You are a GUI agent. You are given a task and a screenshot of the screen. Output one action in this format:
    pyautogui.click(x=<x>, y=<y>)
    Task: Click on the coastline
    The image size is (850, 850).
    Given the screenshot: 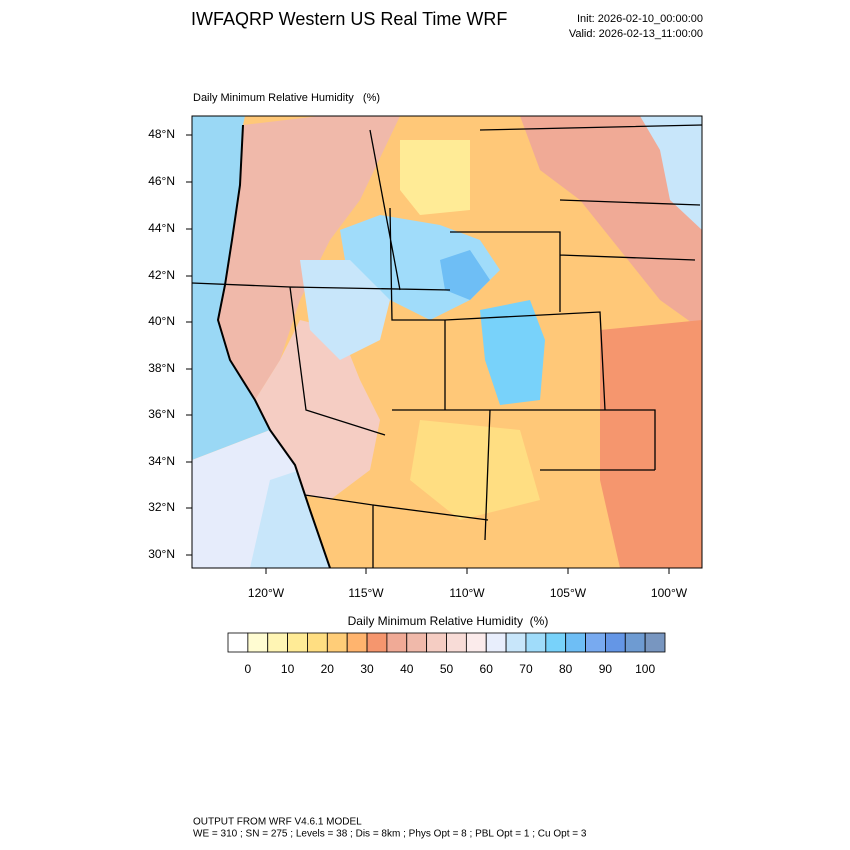 What is the action you would take?
    pyautogui.click(x=273, y=346)
    